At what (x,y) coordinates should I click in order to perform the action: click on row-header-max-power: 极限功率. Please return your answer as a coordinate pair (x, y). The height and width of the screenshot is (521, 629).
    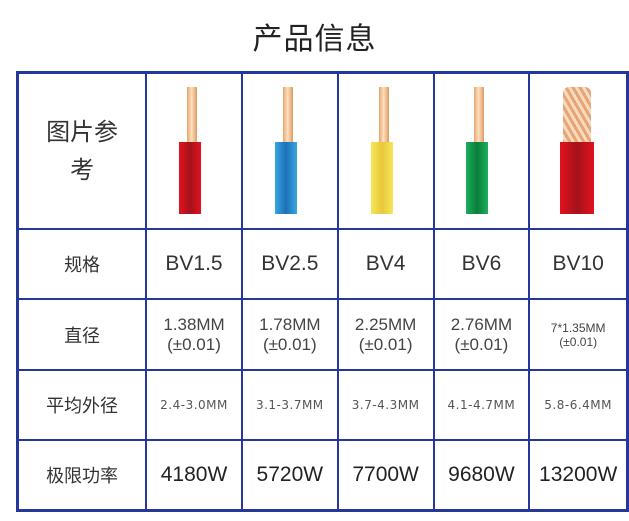
    Looking at the image, I should click on (82, 475).